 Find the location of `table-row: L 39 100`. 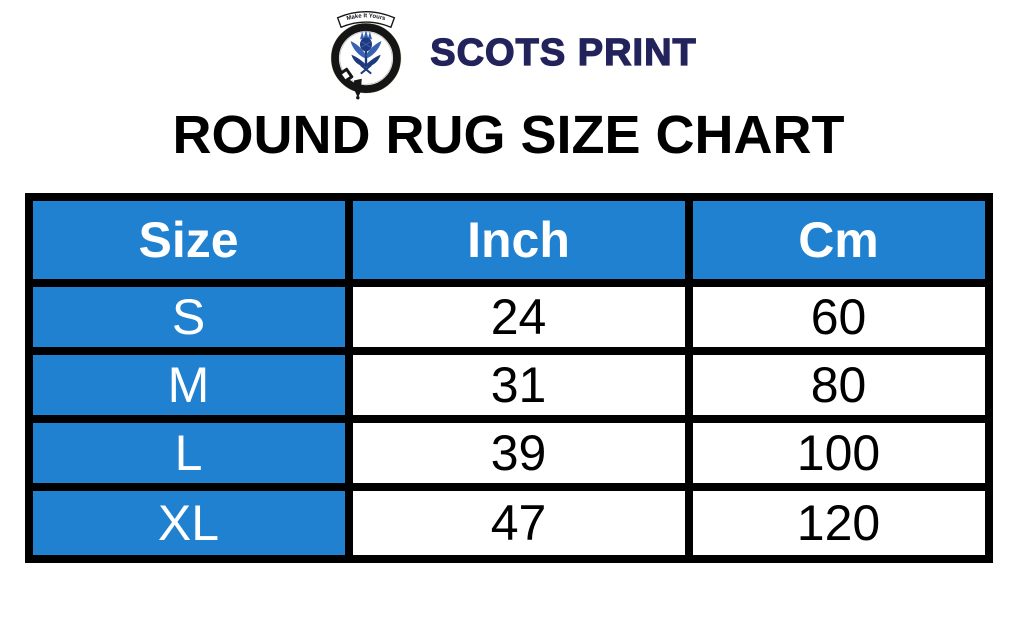

table-row: L 39 100 is located at coordinates (508, 453).